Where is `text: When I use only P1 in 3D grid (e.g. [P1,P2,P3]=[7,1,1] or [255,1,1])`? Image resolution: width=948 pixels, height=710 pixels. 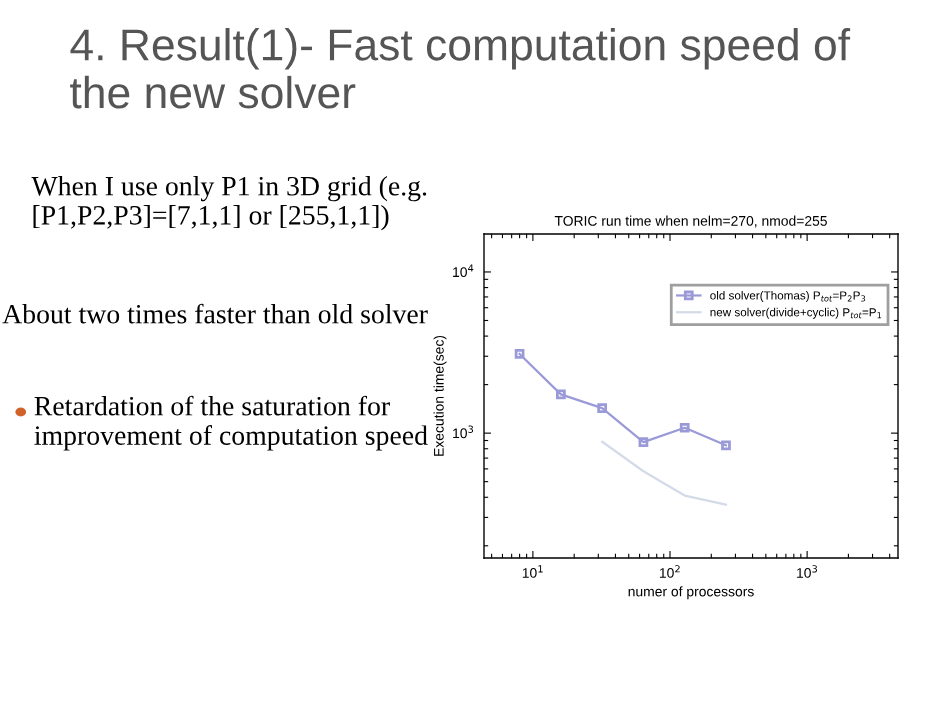 text: When I use only P1 in 3D grid (e.g. [P1,P2,P3]=[7,1,1] or [255,1,1]) is located at coordinates (229, 203).